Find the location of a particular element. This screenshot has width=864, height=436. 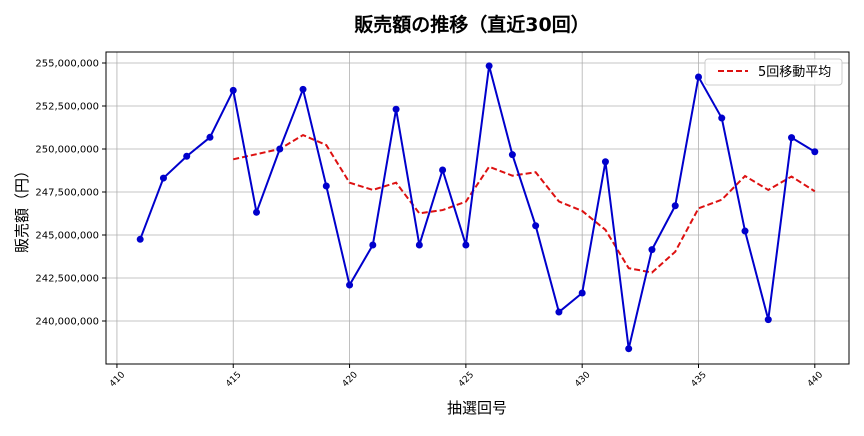

legend: 5回移動平均 is located at coordinates (773, 72).